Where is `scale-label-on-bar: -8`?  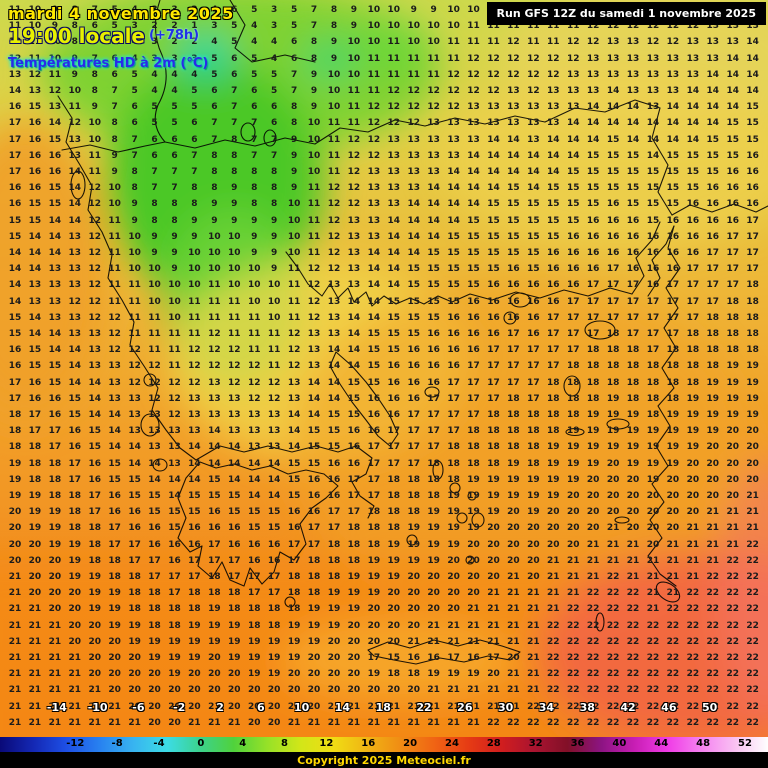 scale-label-on-bar: -8 is located at coordinates (117, 743).